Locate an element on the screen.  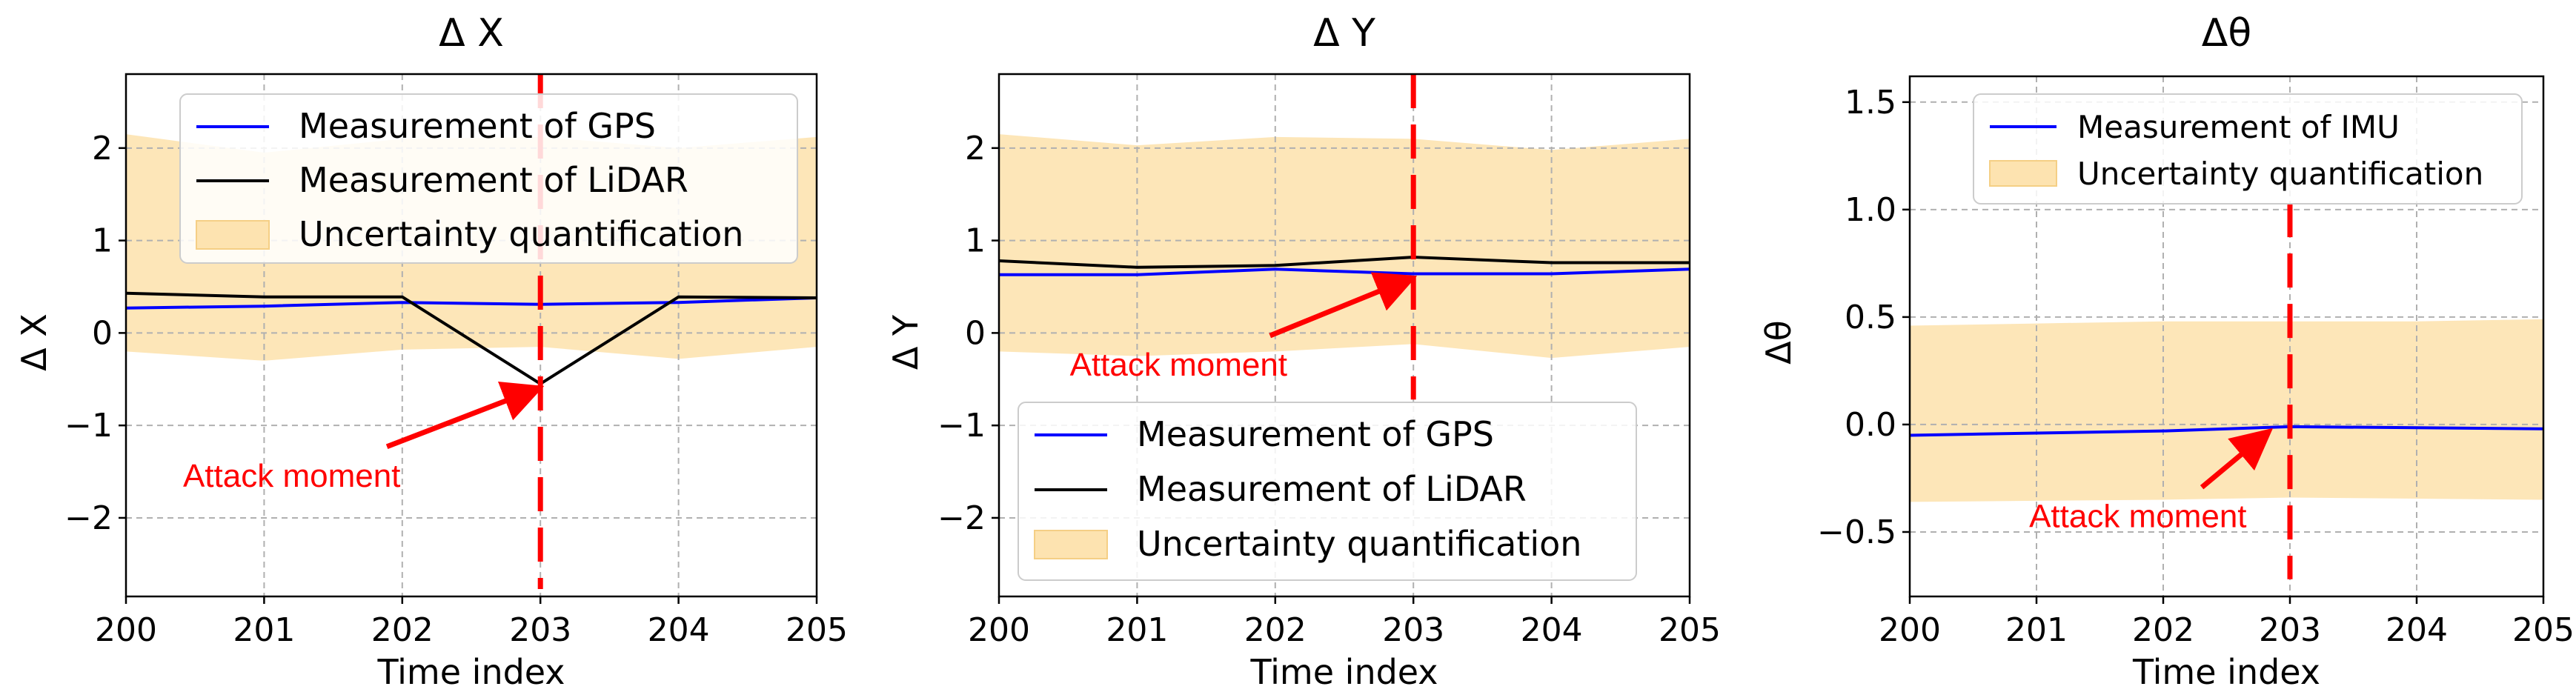
panel-title: Δ X is located at coordinates (472, 33).